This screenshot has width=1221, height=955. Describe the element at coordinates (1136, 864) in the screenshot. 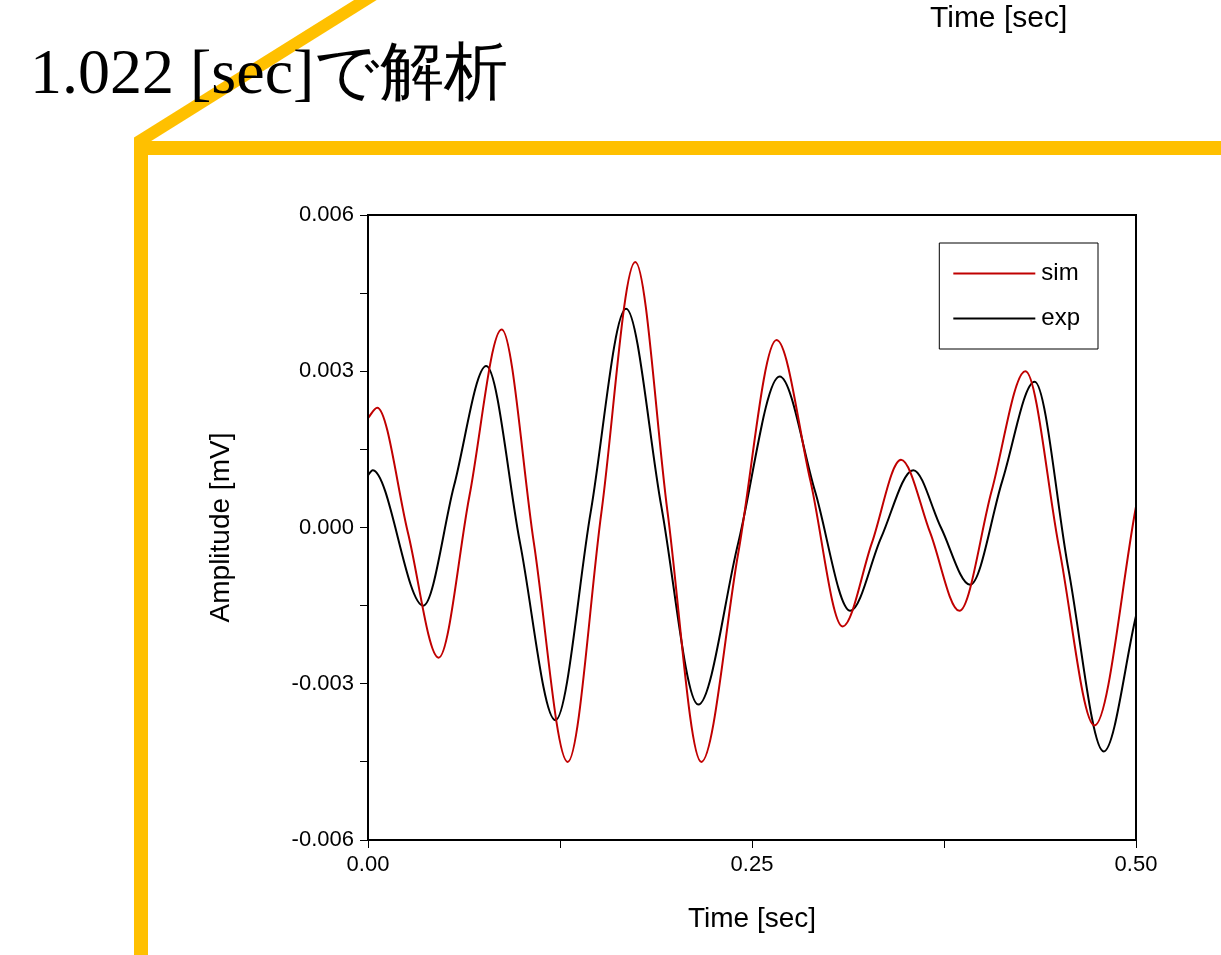

I see `x-tick-label: 0.50` at that location.